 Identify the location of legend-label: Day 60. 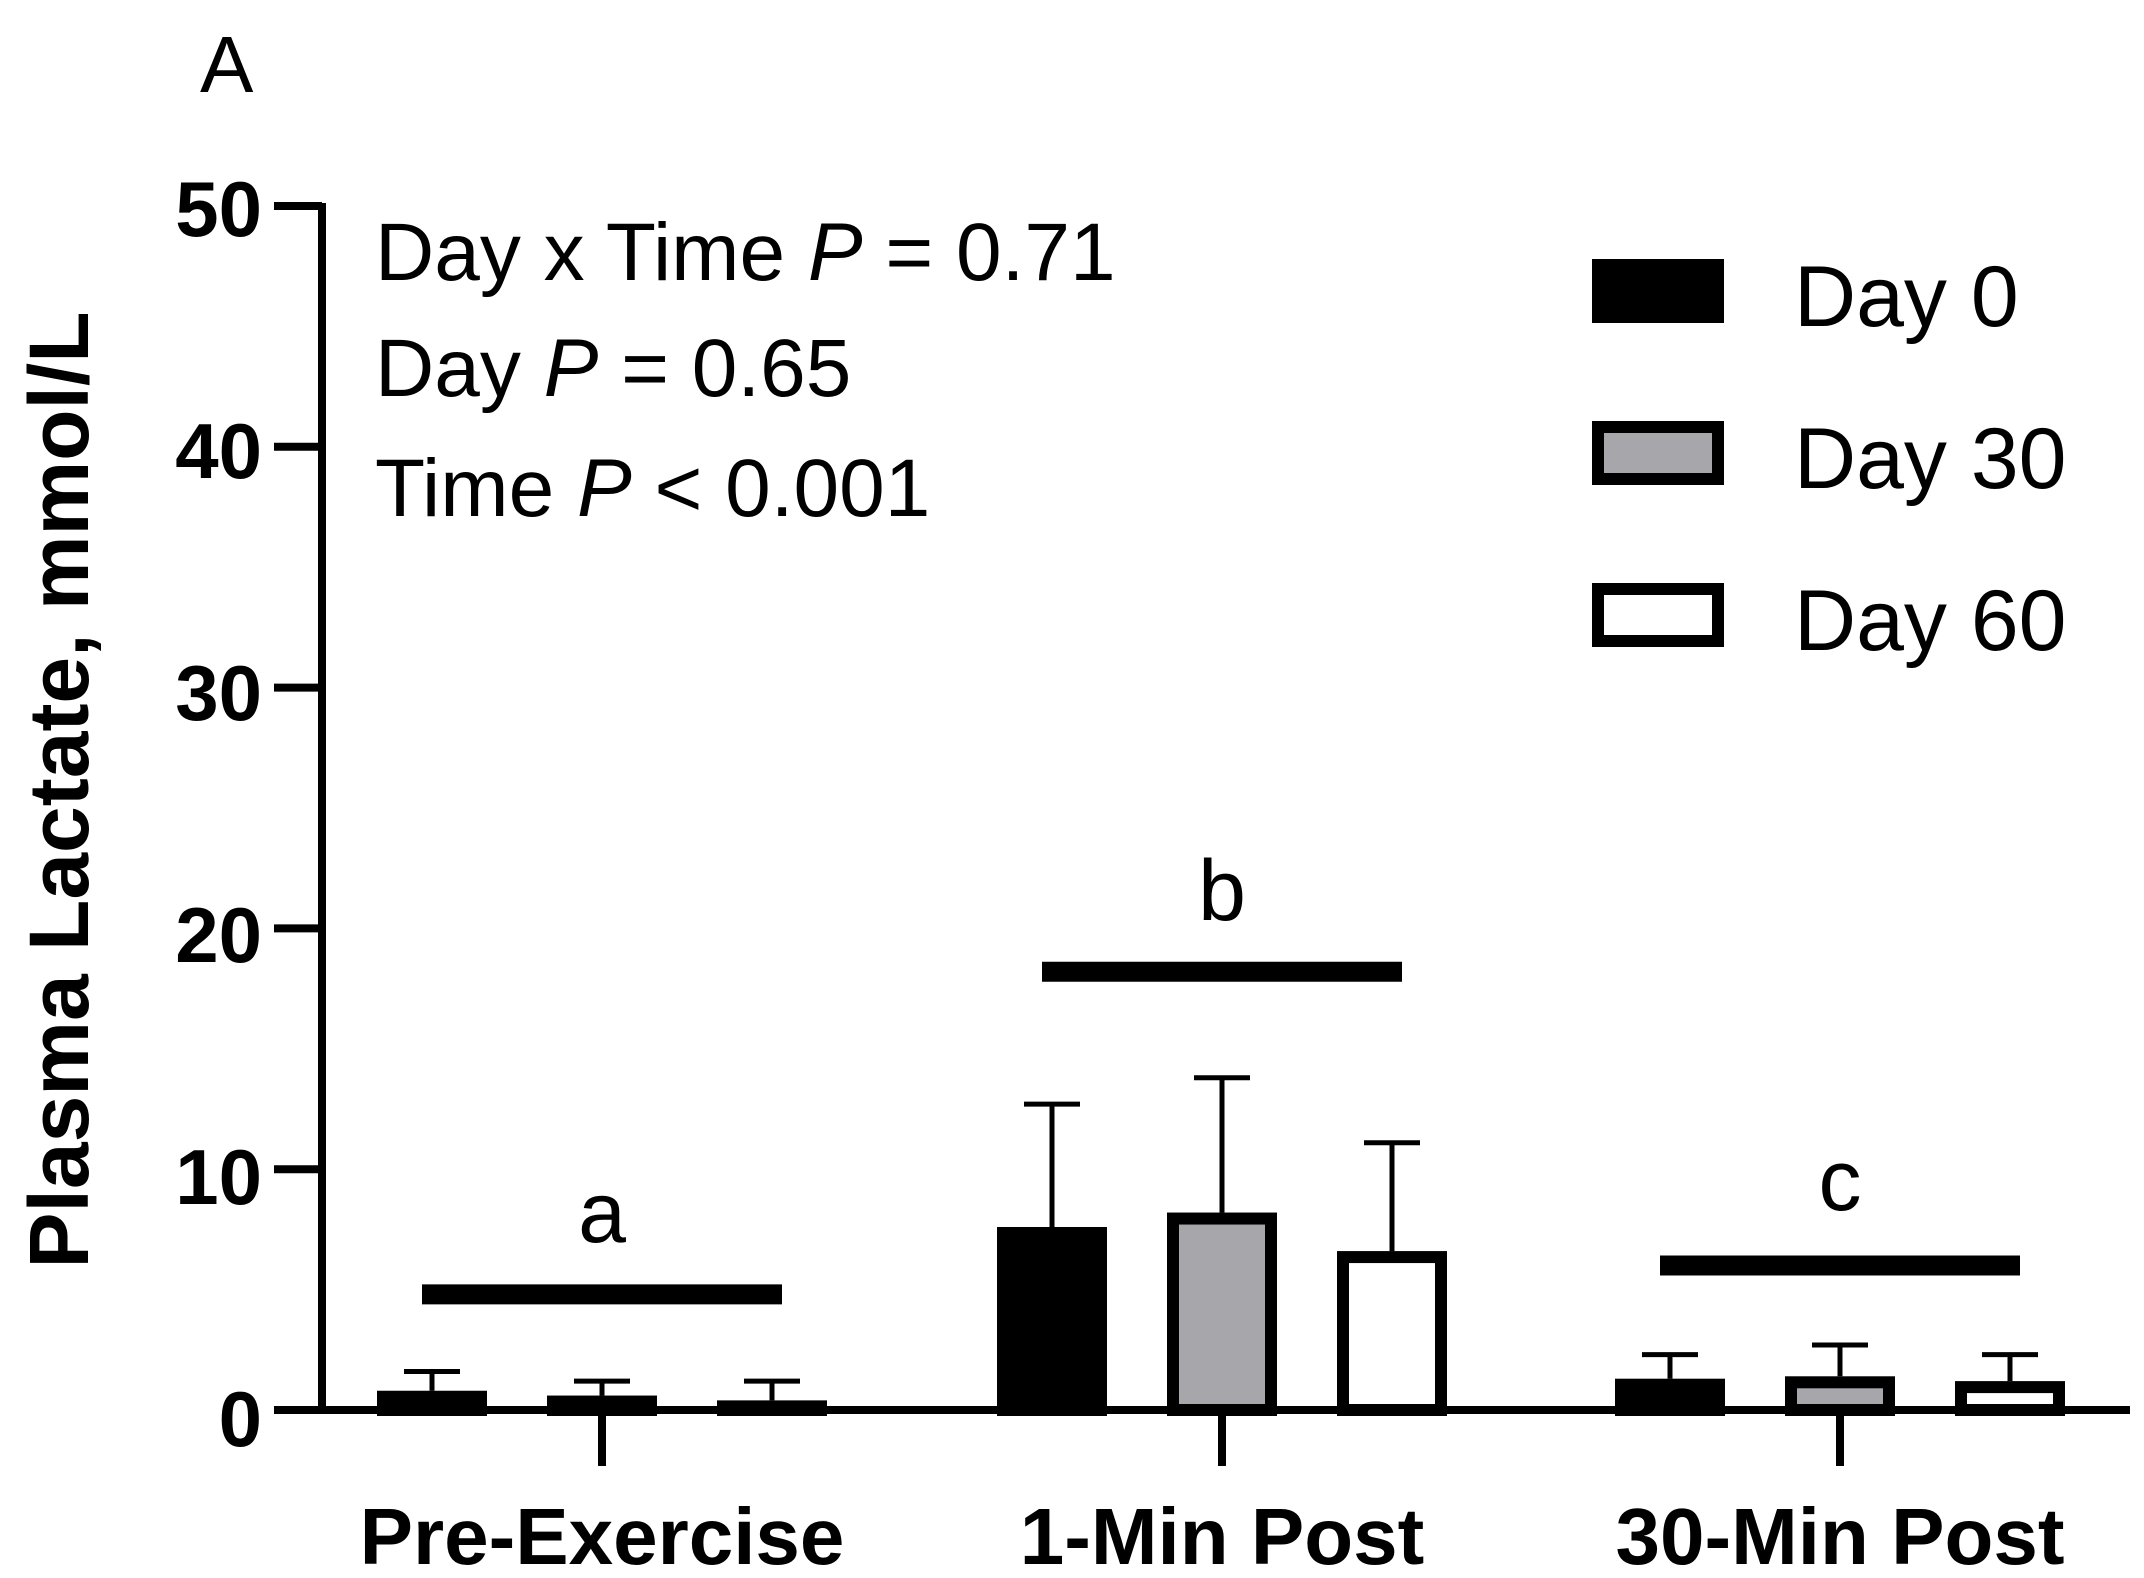
(1930, 621).